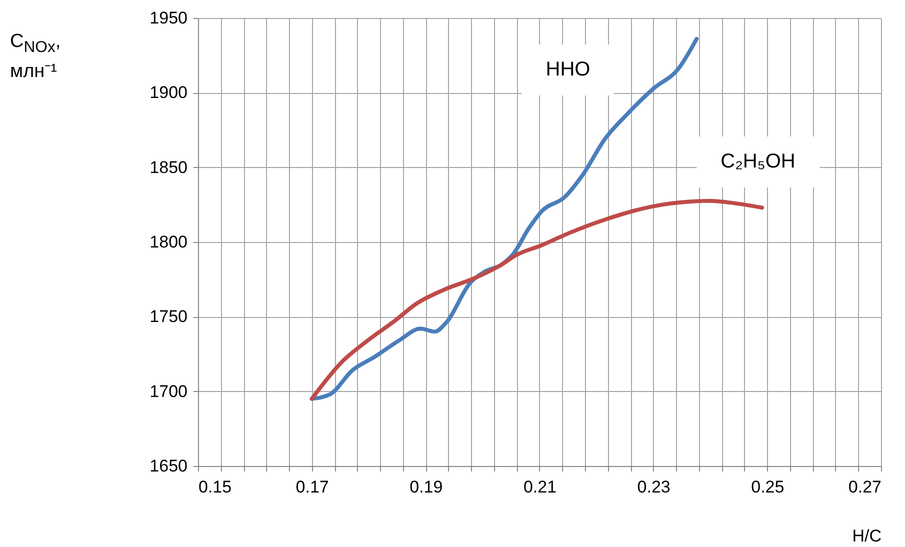 The width and height of the screenshot is (905, 547). I want to click on y-tick-label: 1850, so click(169, 167).